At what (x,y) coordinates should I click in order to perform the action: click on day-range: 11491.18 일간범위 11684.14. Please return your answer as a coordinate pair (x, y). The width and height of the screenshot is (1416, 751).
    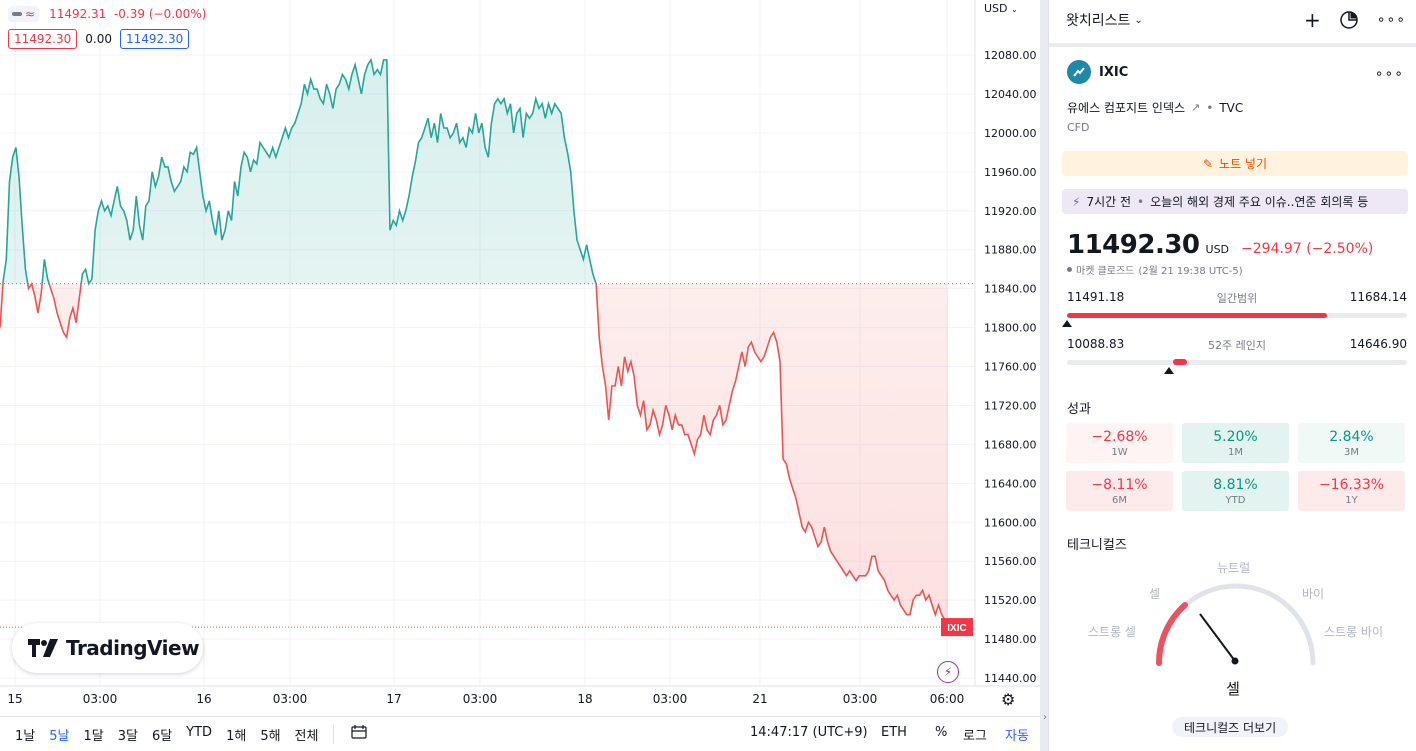
    Looking at the image, I should click on (1234, 308).